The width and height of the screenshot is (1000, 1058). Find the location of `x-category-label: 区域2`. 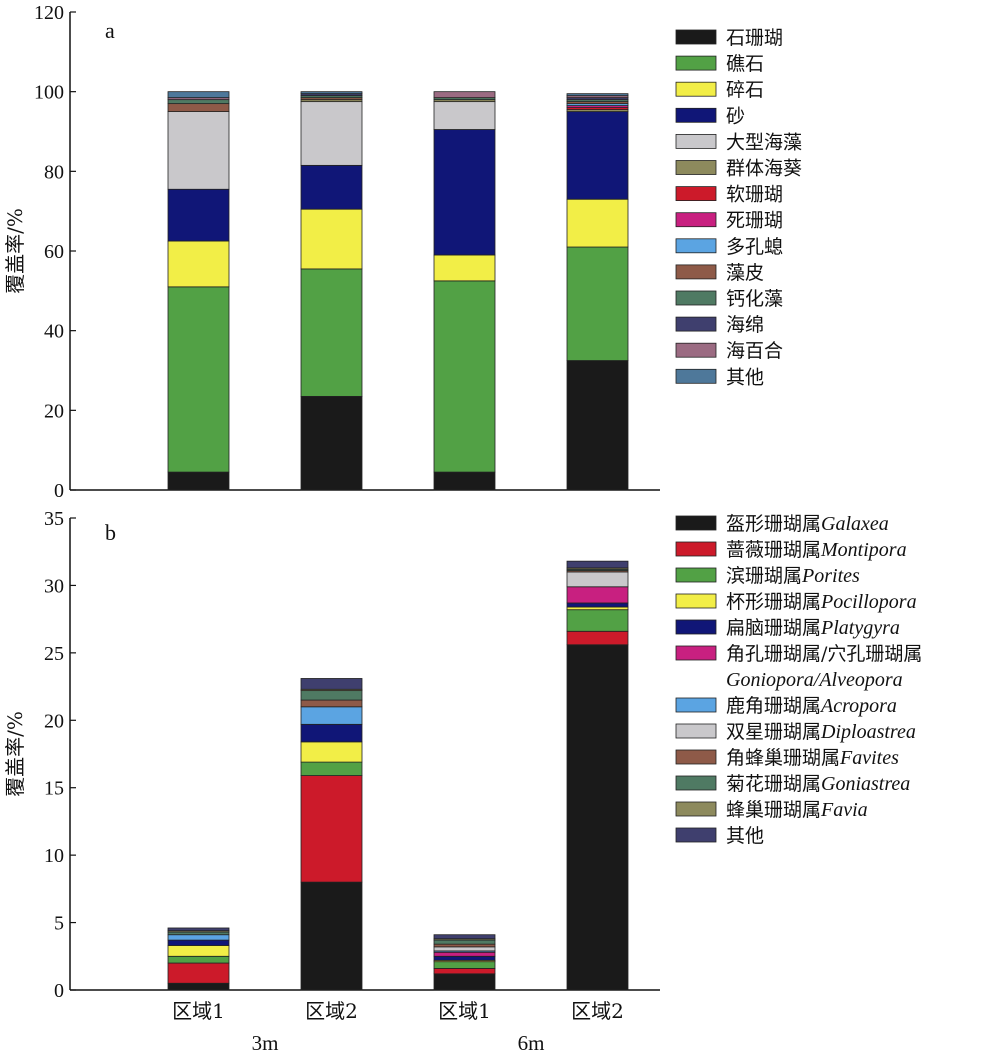

x-category-label: 区域2 is located at coordinates (597, 1011).